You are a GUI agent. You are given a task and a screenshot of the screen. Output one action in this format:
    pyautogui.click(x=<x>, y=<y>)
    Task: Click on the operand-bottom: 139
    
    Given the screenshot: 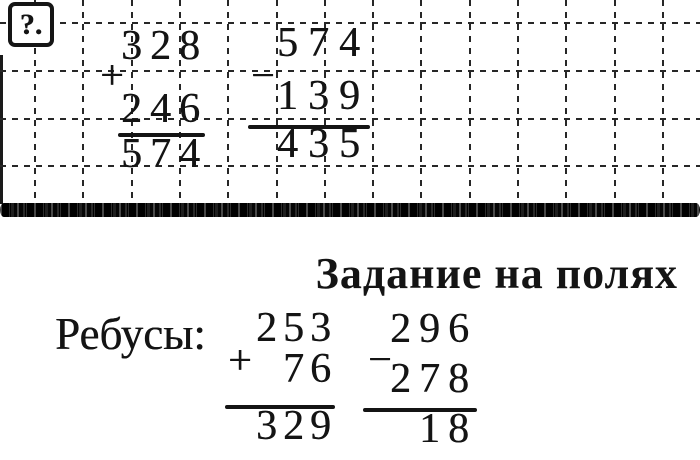 What is the action you would take?
    pyautogui.click(x=323, y=96)
    